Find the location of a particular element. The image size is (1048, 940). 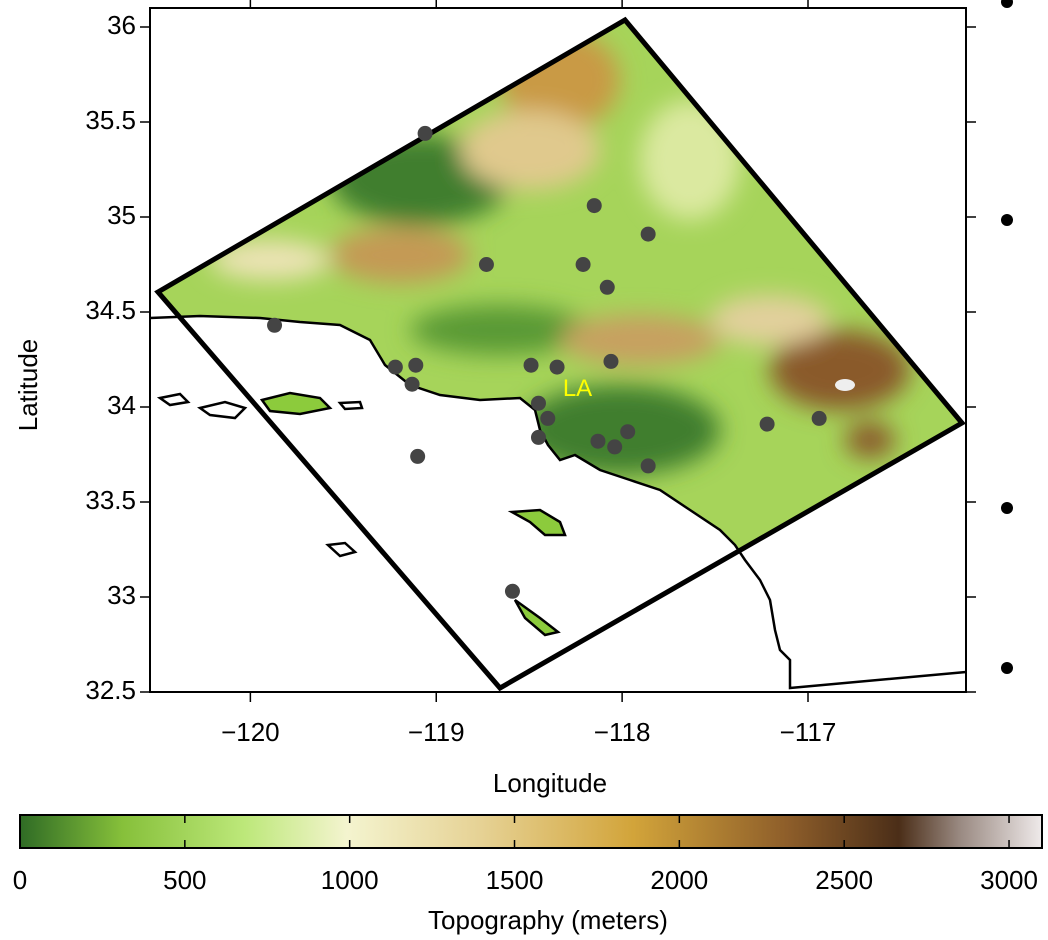

x-tick-label: −117 is located at coordinates (808, 732).